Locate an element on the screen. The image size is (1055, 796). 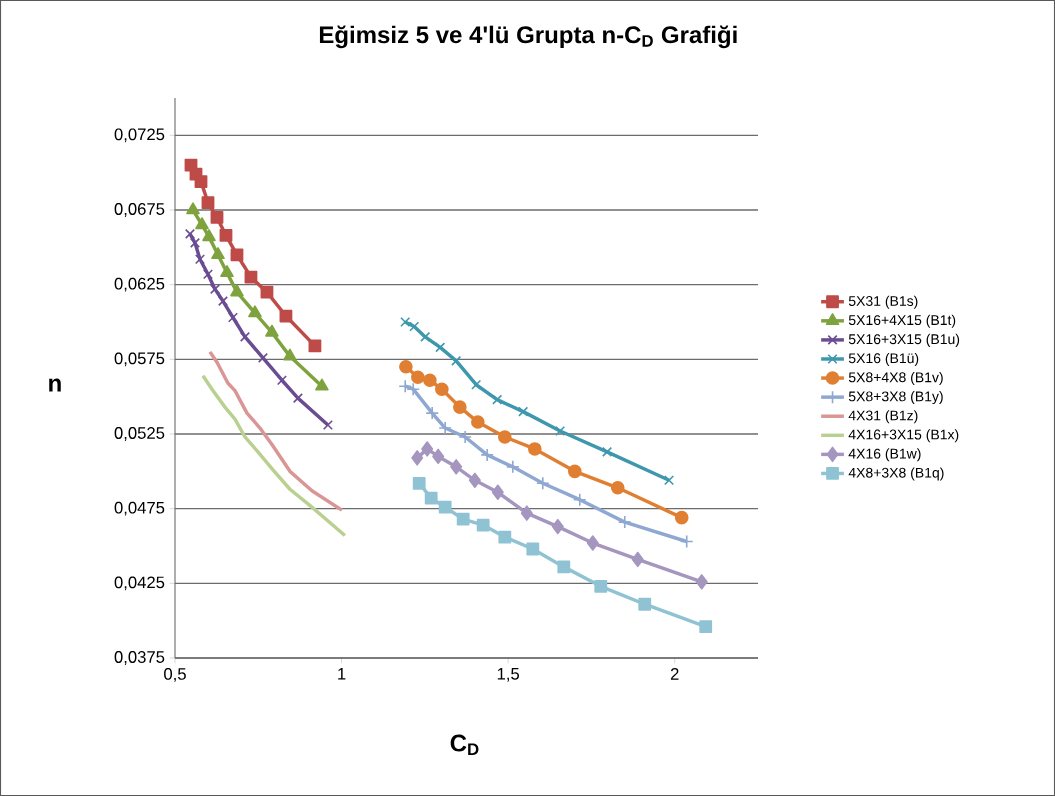
x-tick-label: 2 is located at coordinates (674, 674).